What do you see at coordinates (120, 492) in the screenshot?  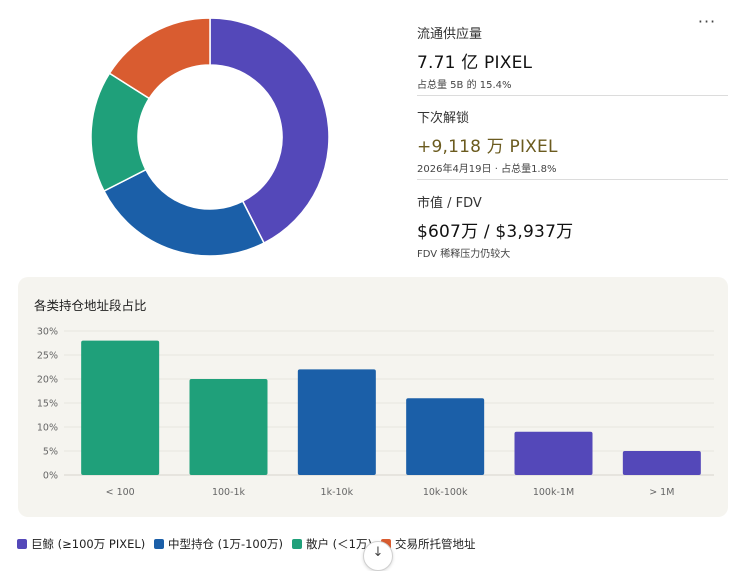 I see `x-tick-label: < 100` at bounding box center [120, 492].